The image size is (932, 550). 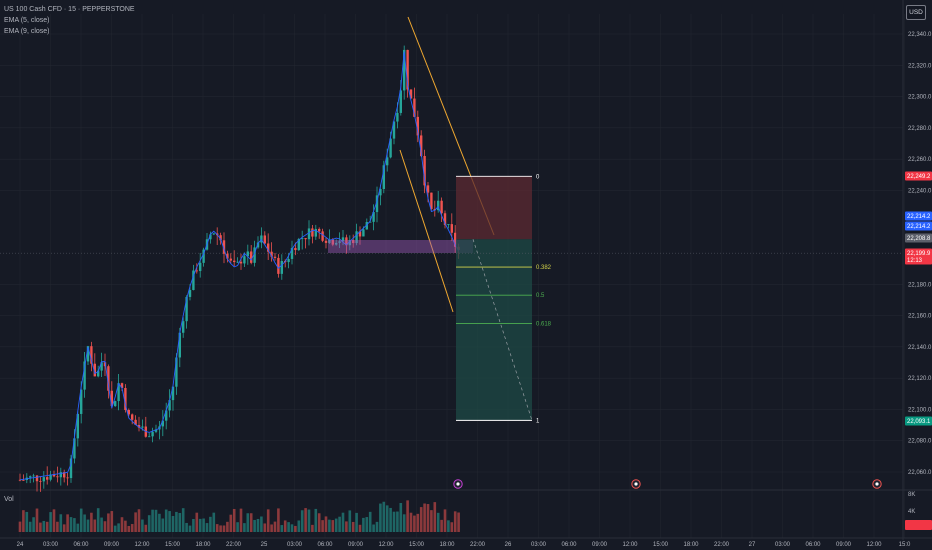 I want to click on y-tick-label: 22,280.0, so click(x=920, y=129).